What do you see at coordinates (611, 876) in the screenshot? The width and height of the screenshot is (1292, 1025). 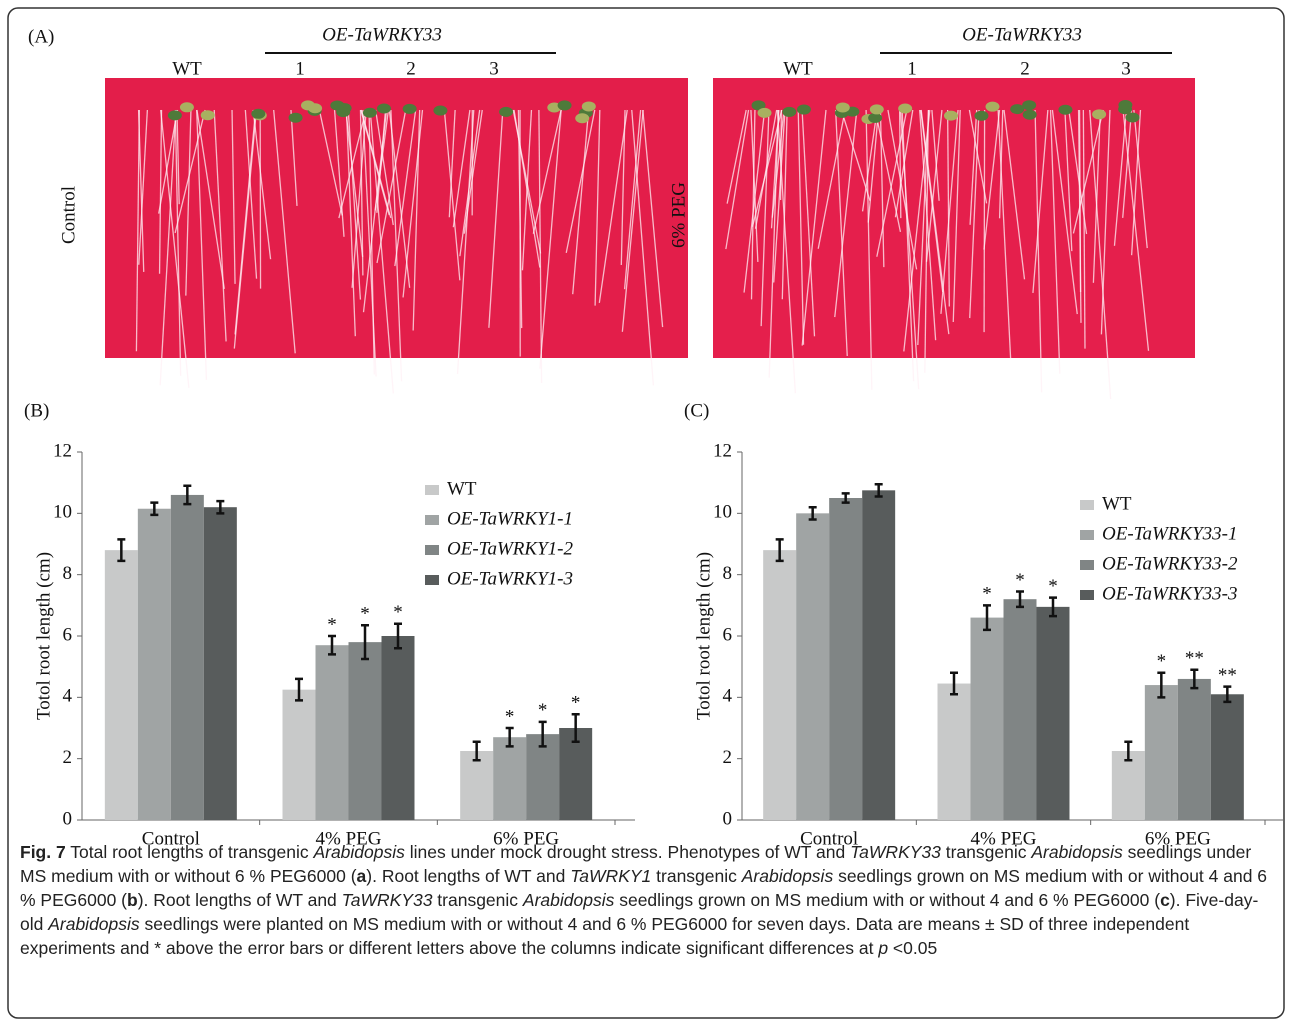 I see `caption-text: TaWRKY1` at bounding box center [611, 876].